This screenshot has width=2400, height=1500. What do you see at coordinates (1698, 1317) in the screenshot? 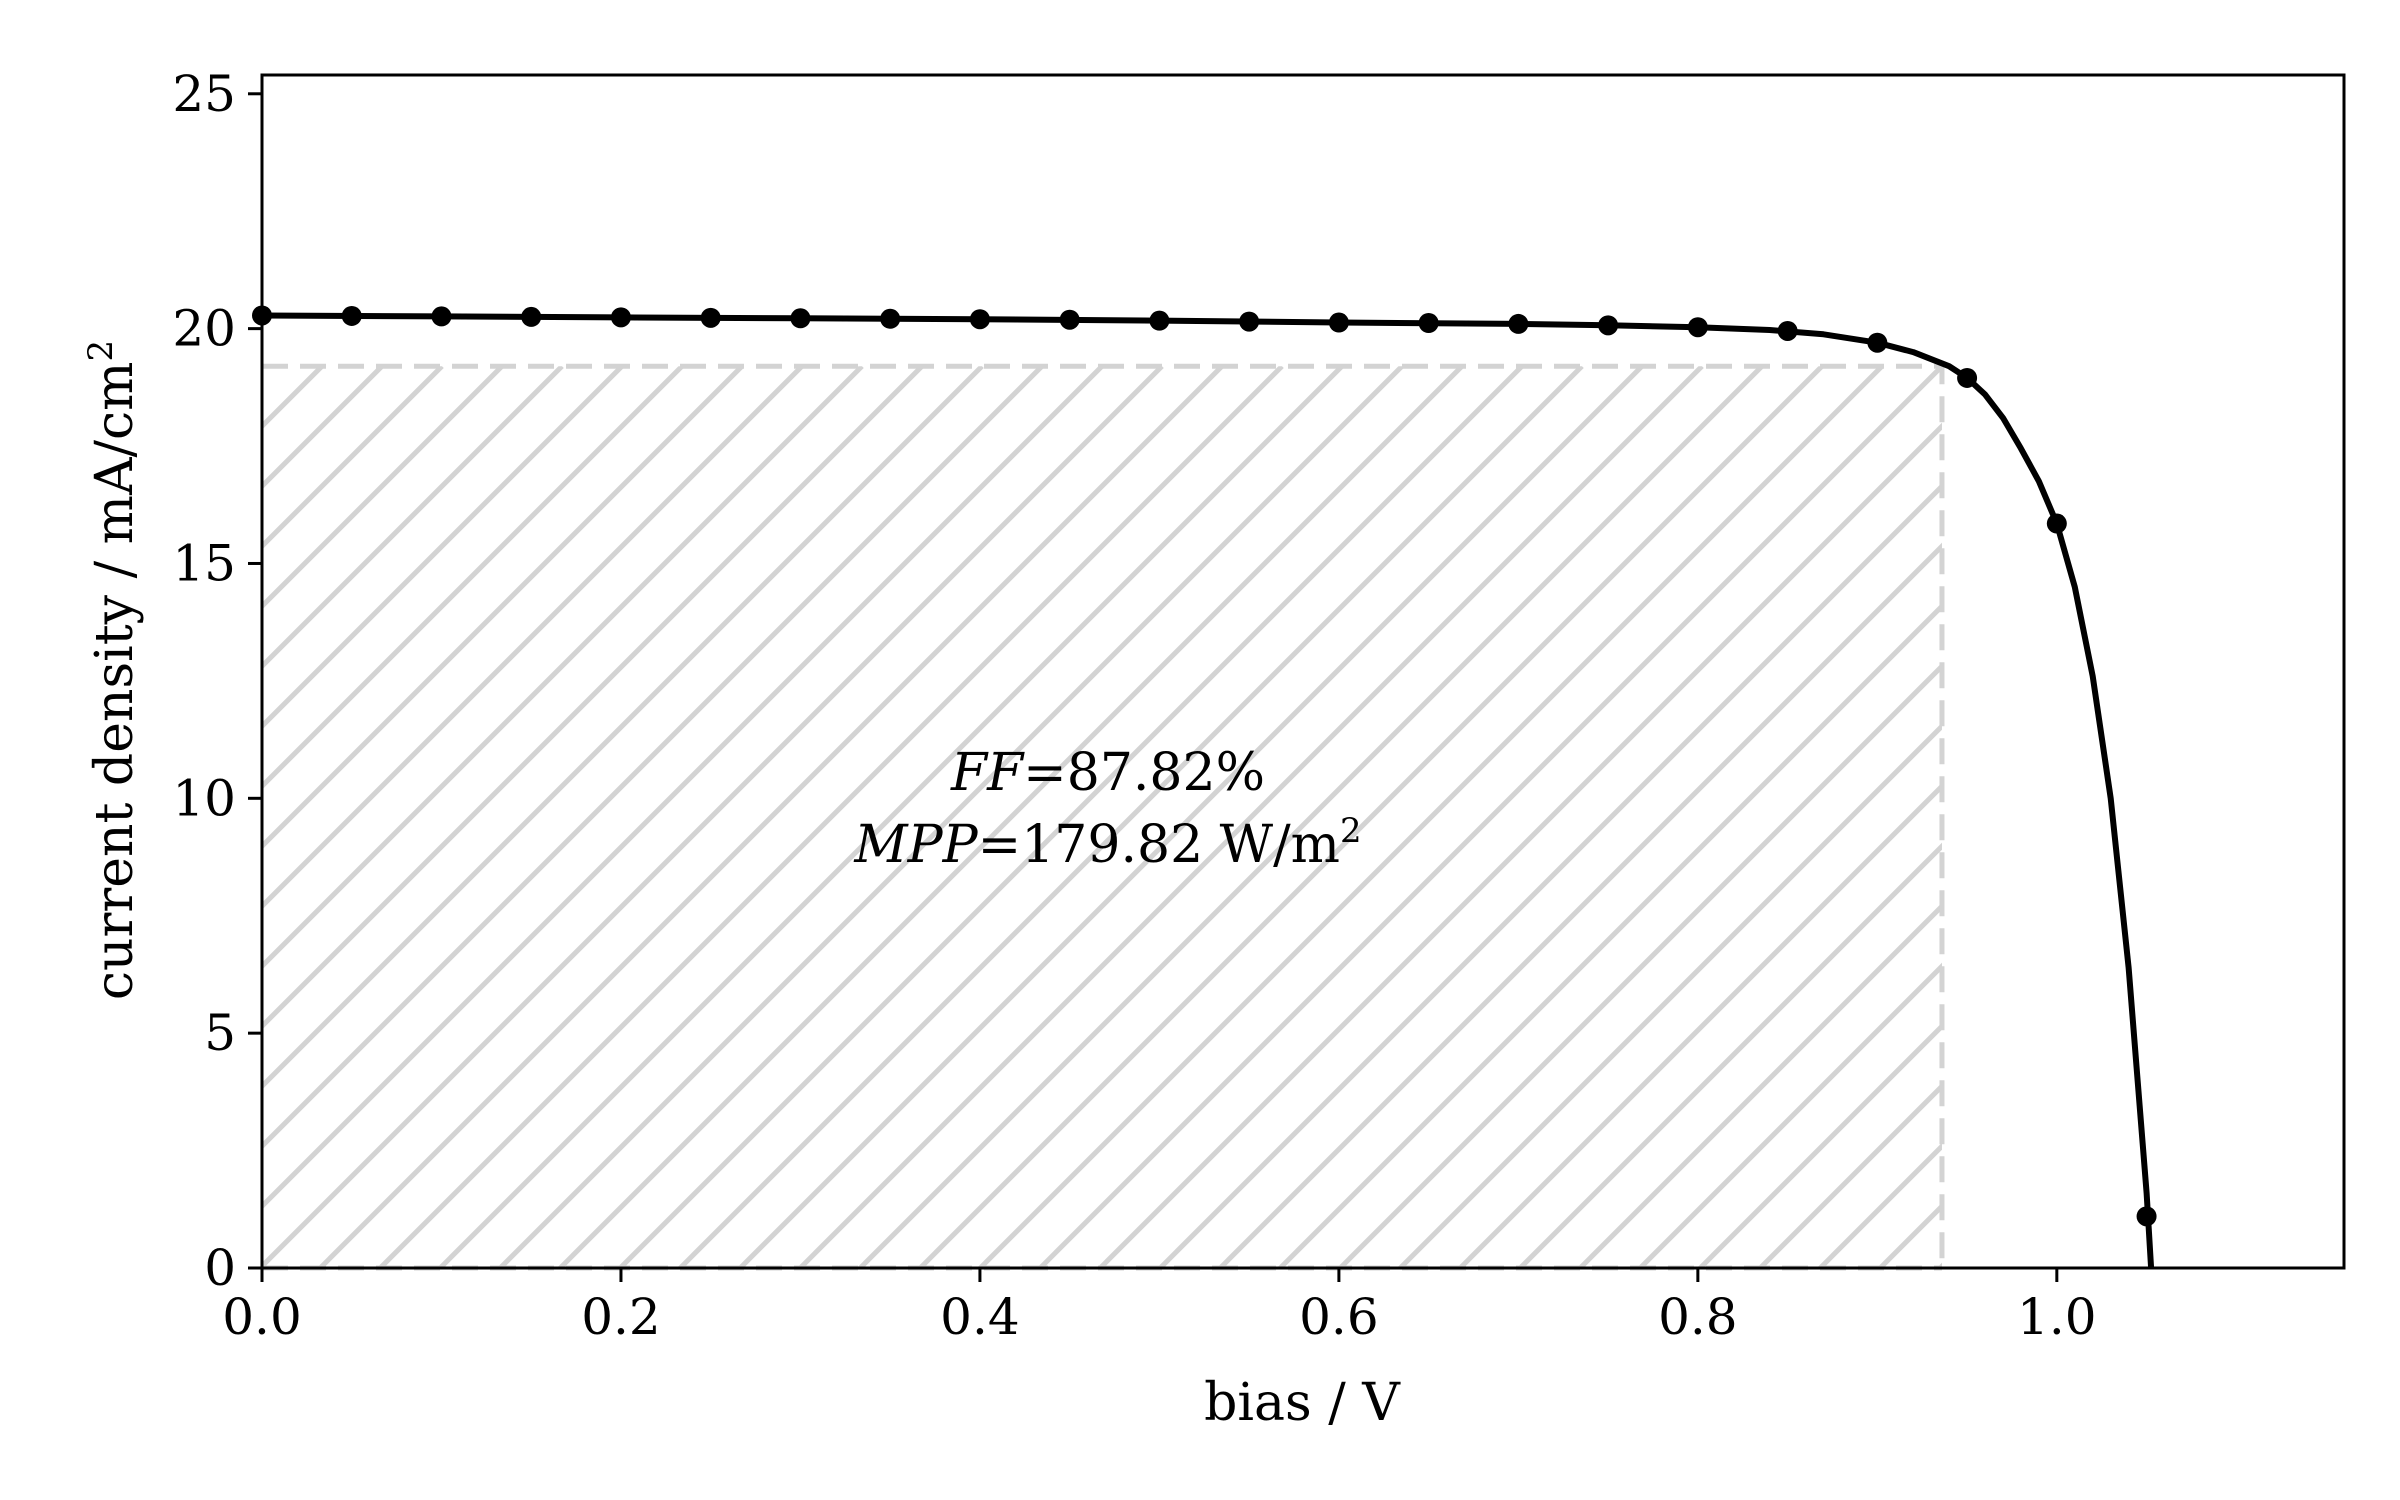
I see `x-tick-label: 0.8` at bounding box center [1698, 1317].